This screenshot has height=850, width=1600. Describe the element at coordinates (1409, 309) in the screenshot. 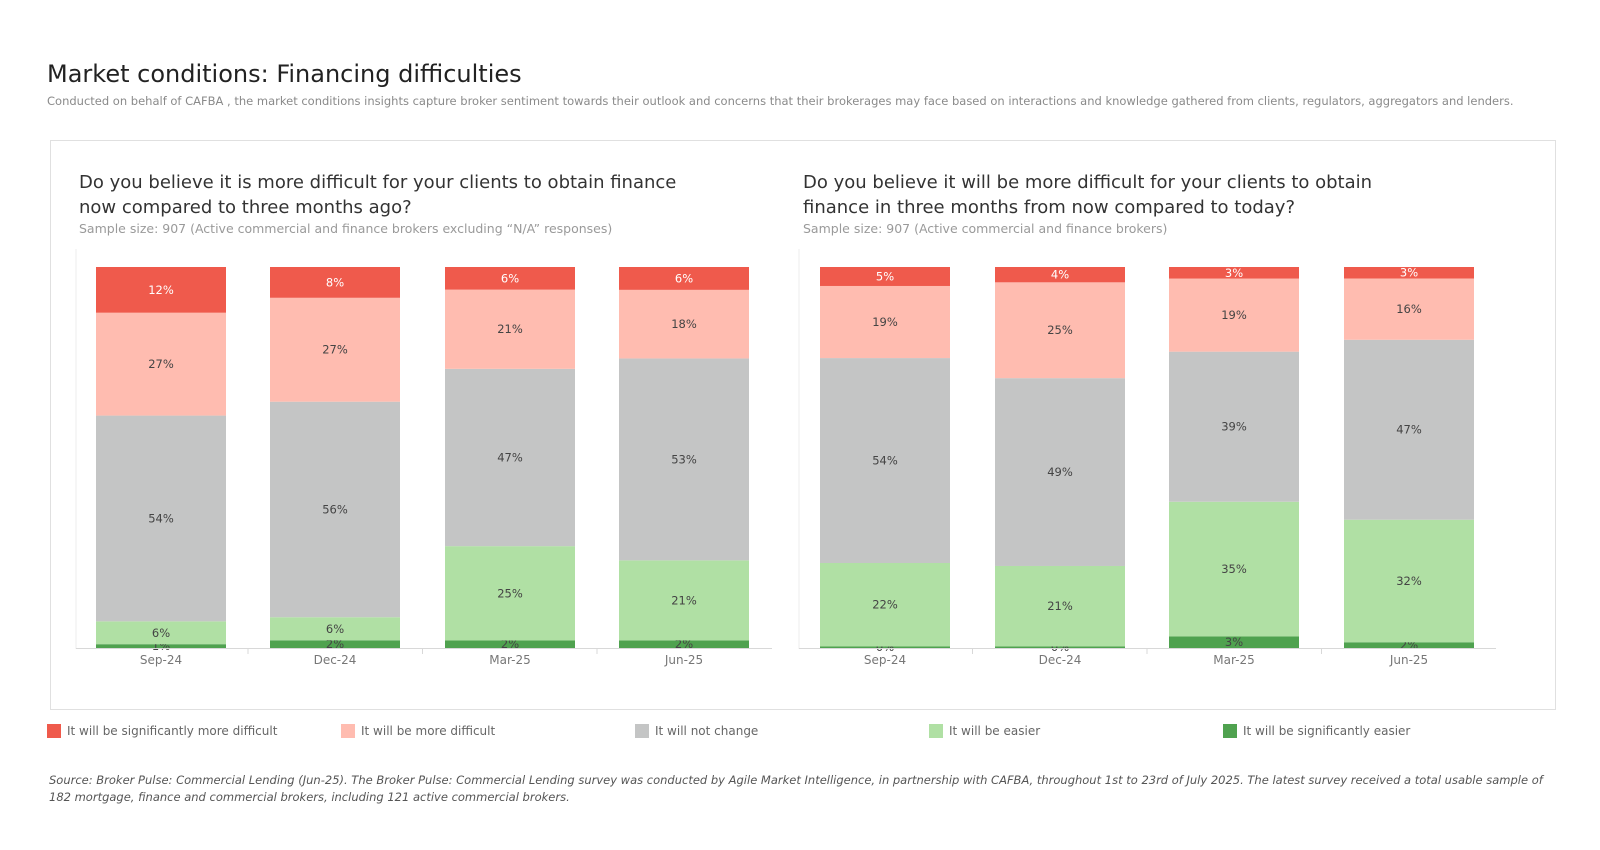

I see `data-label: 16%` at that location.